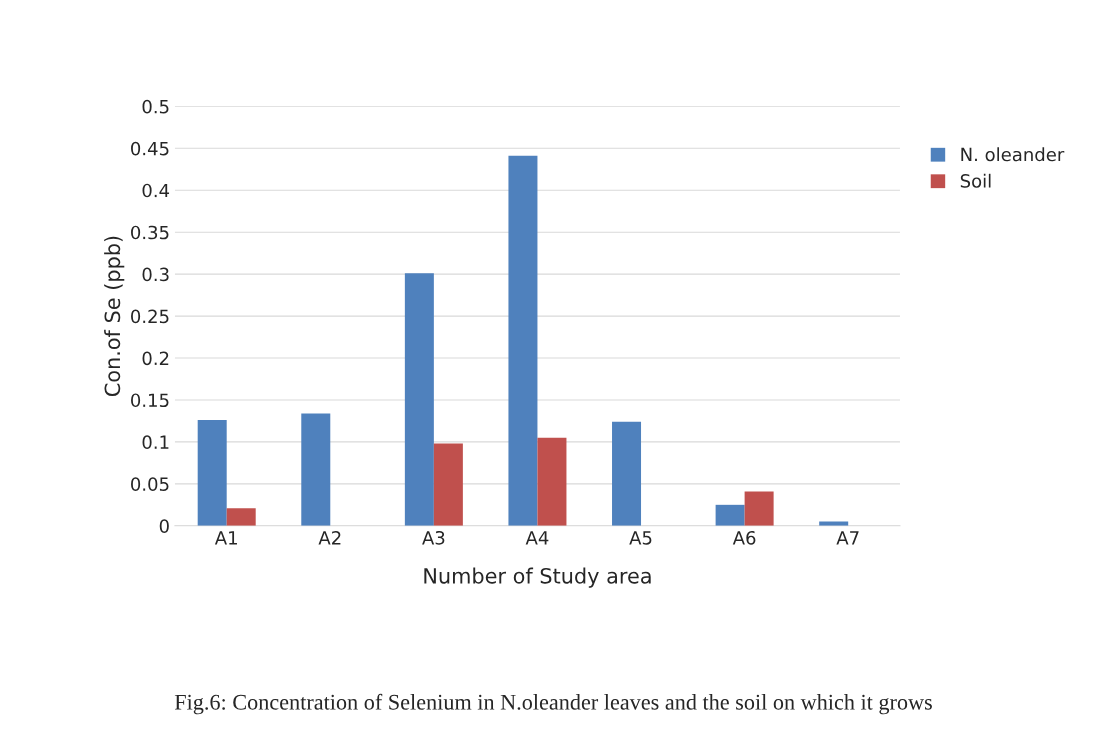 This screenshot has width=1107, height=749. What do you see at coordinates (553, 704) in the screenshot?
I see `caption: Fig.6: Concentration of Selenium in N.oleander leaves and the soil on which it grows` at bounding box center [553, 704].